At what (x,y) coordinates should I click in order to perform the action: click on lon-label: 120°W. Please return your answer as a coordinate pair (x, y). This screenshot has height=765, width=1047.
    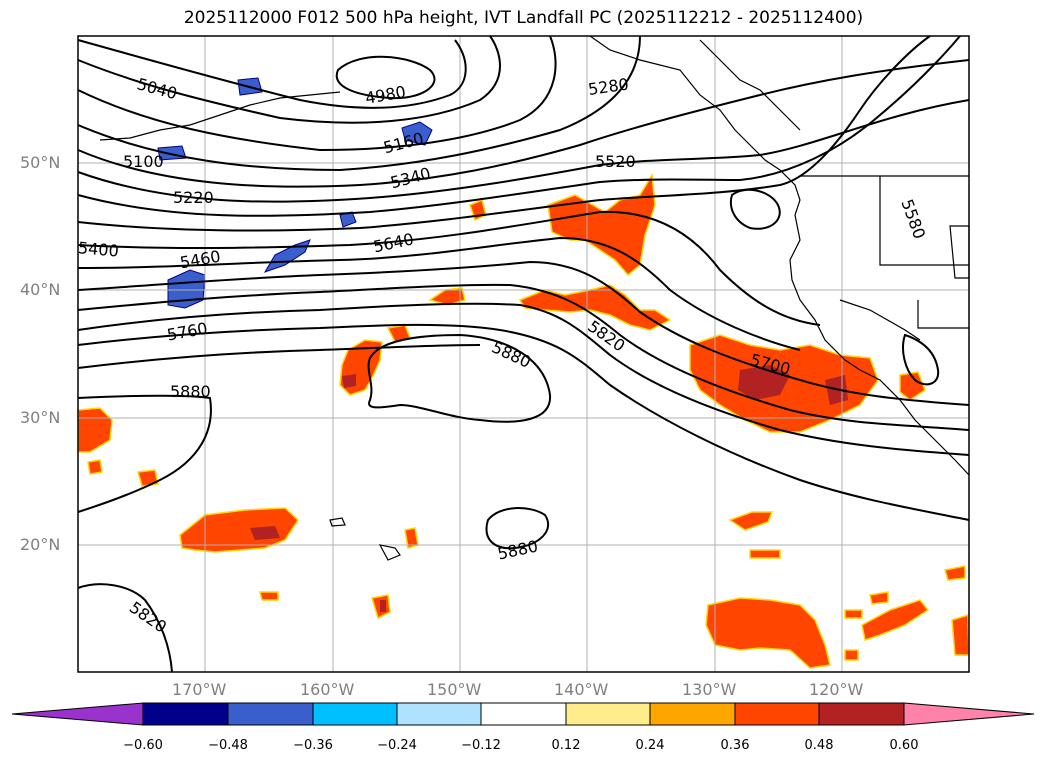
    Looking at the image, I should click on (836, 689).